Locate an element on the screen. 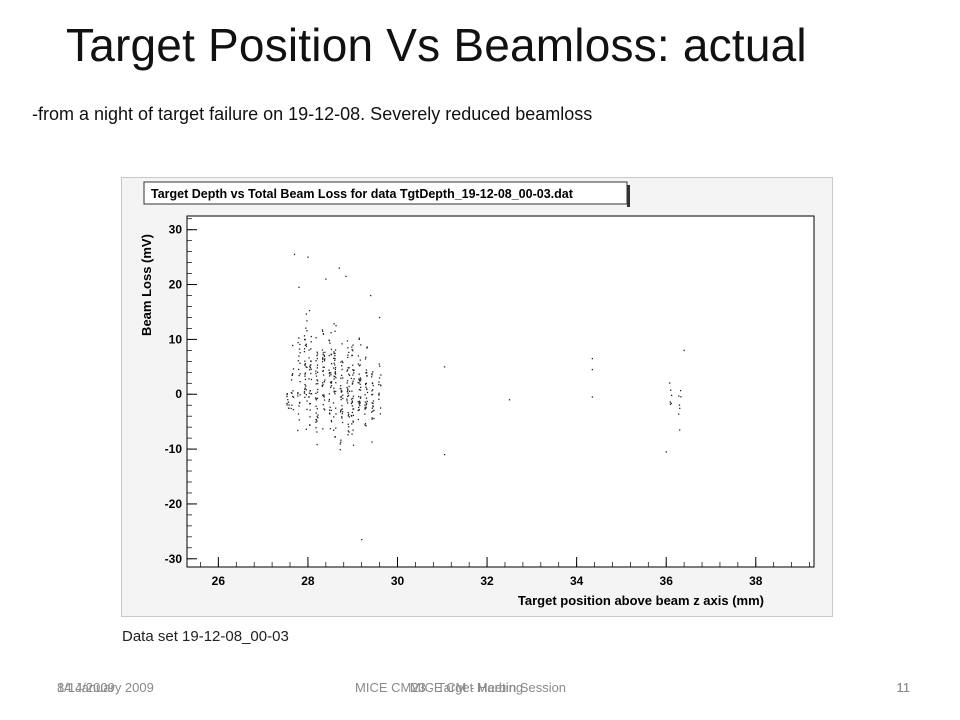  x-tick-label: 32 is located at coordinates (487, 581).